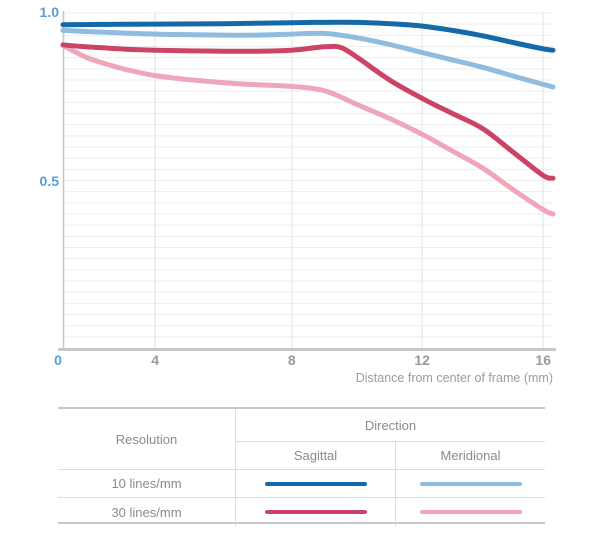 The height and width of the screenshot is (533, 604). I want to click on x-tick-label-4: 4, so click(155, 360).